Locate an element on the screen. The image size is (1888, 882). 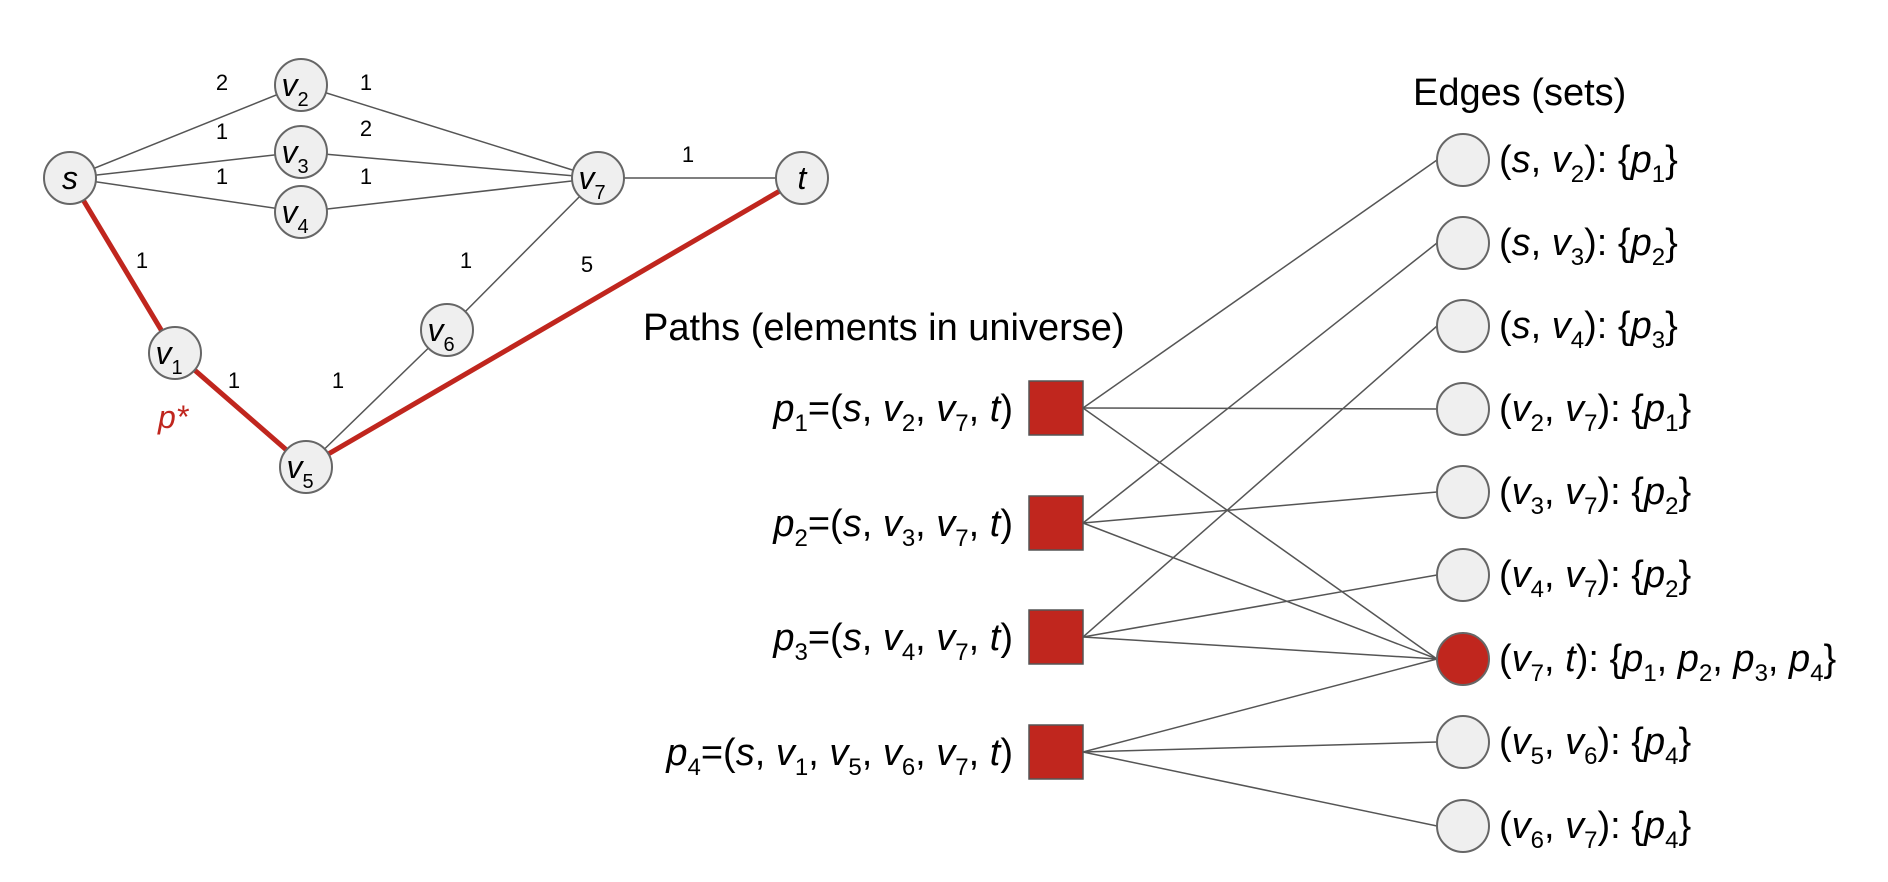
graph-node-v5: v5 is located at coordinates (306, 467).